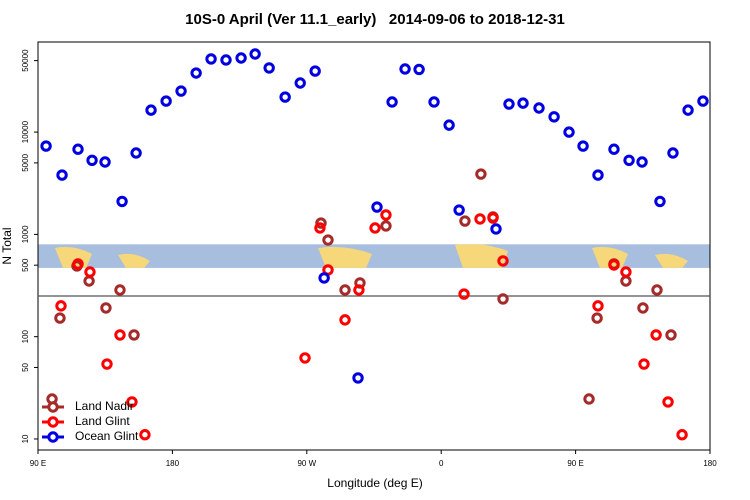 The image size is (750, 500). What do you see at coordinates (102, 421) in the screenshot?
I see `legend-label: Land Glint` at bounding box center [102, 421].